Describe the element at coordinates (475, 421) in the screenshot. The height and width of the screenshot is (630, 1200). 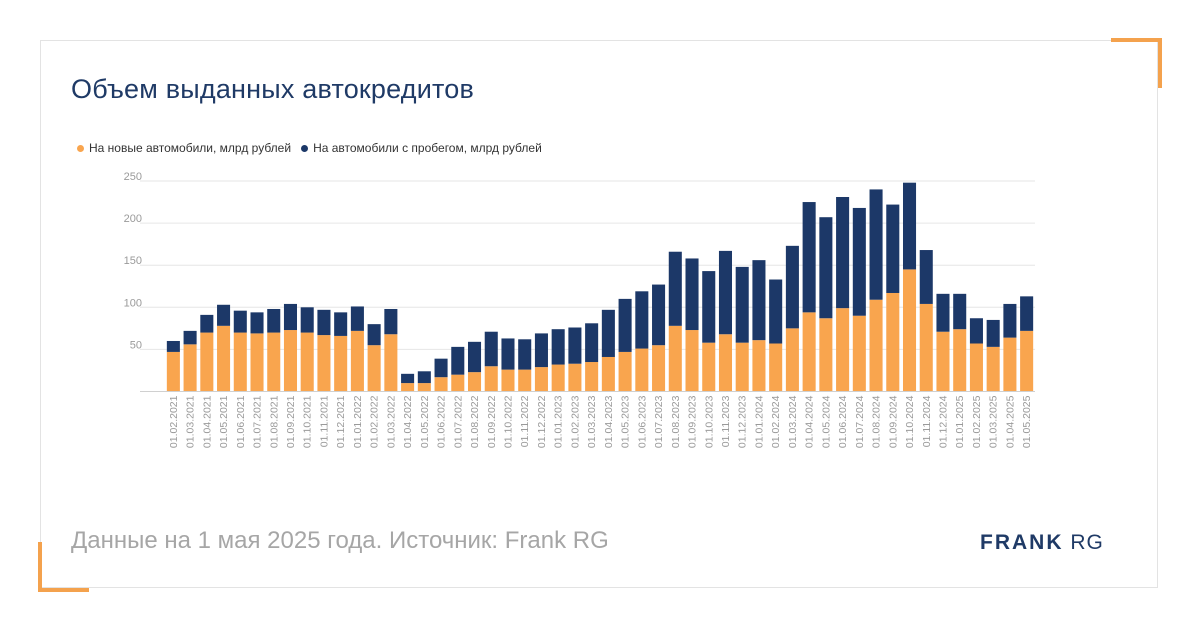
I see `x-tick-label: 01.08.2022` at that location.